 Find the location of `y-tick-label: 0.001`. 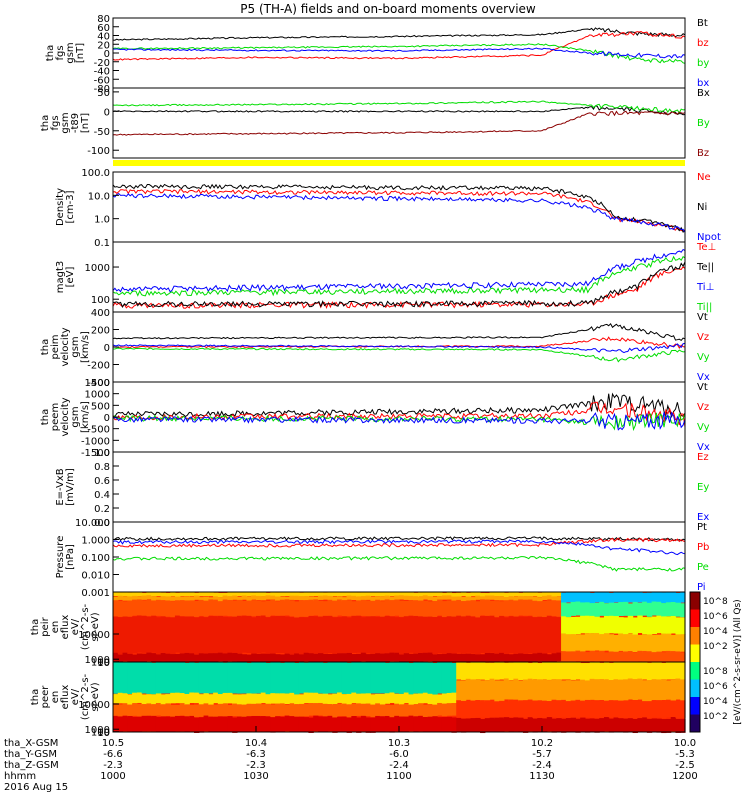

y-tick-label: 0.001 is located at coordinates (95, 593).